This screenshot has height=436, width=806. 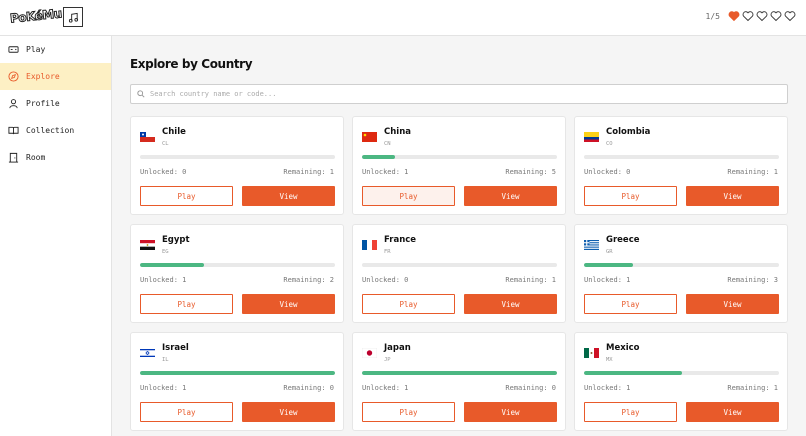 What do you see at coordinates (56, 236) in the screenshot?
I see `sidebar: Play Explore Profile Collection Room` at bounding box center [56, 236].